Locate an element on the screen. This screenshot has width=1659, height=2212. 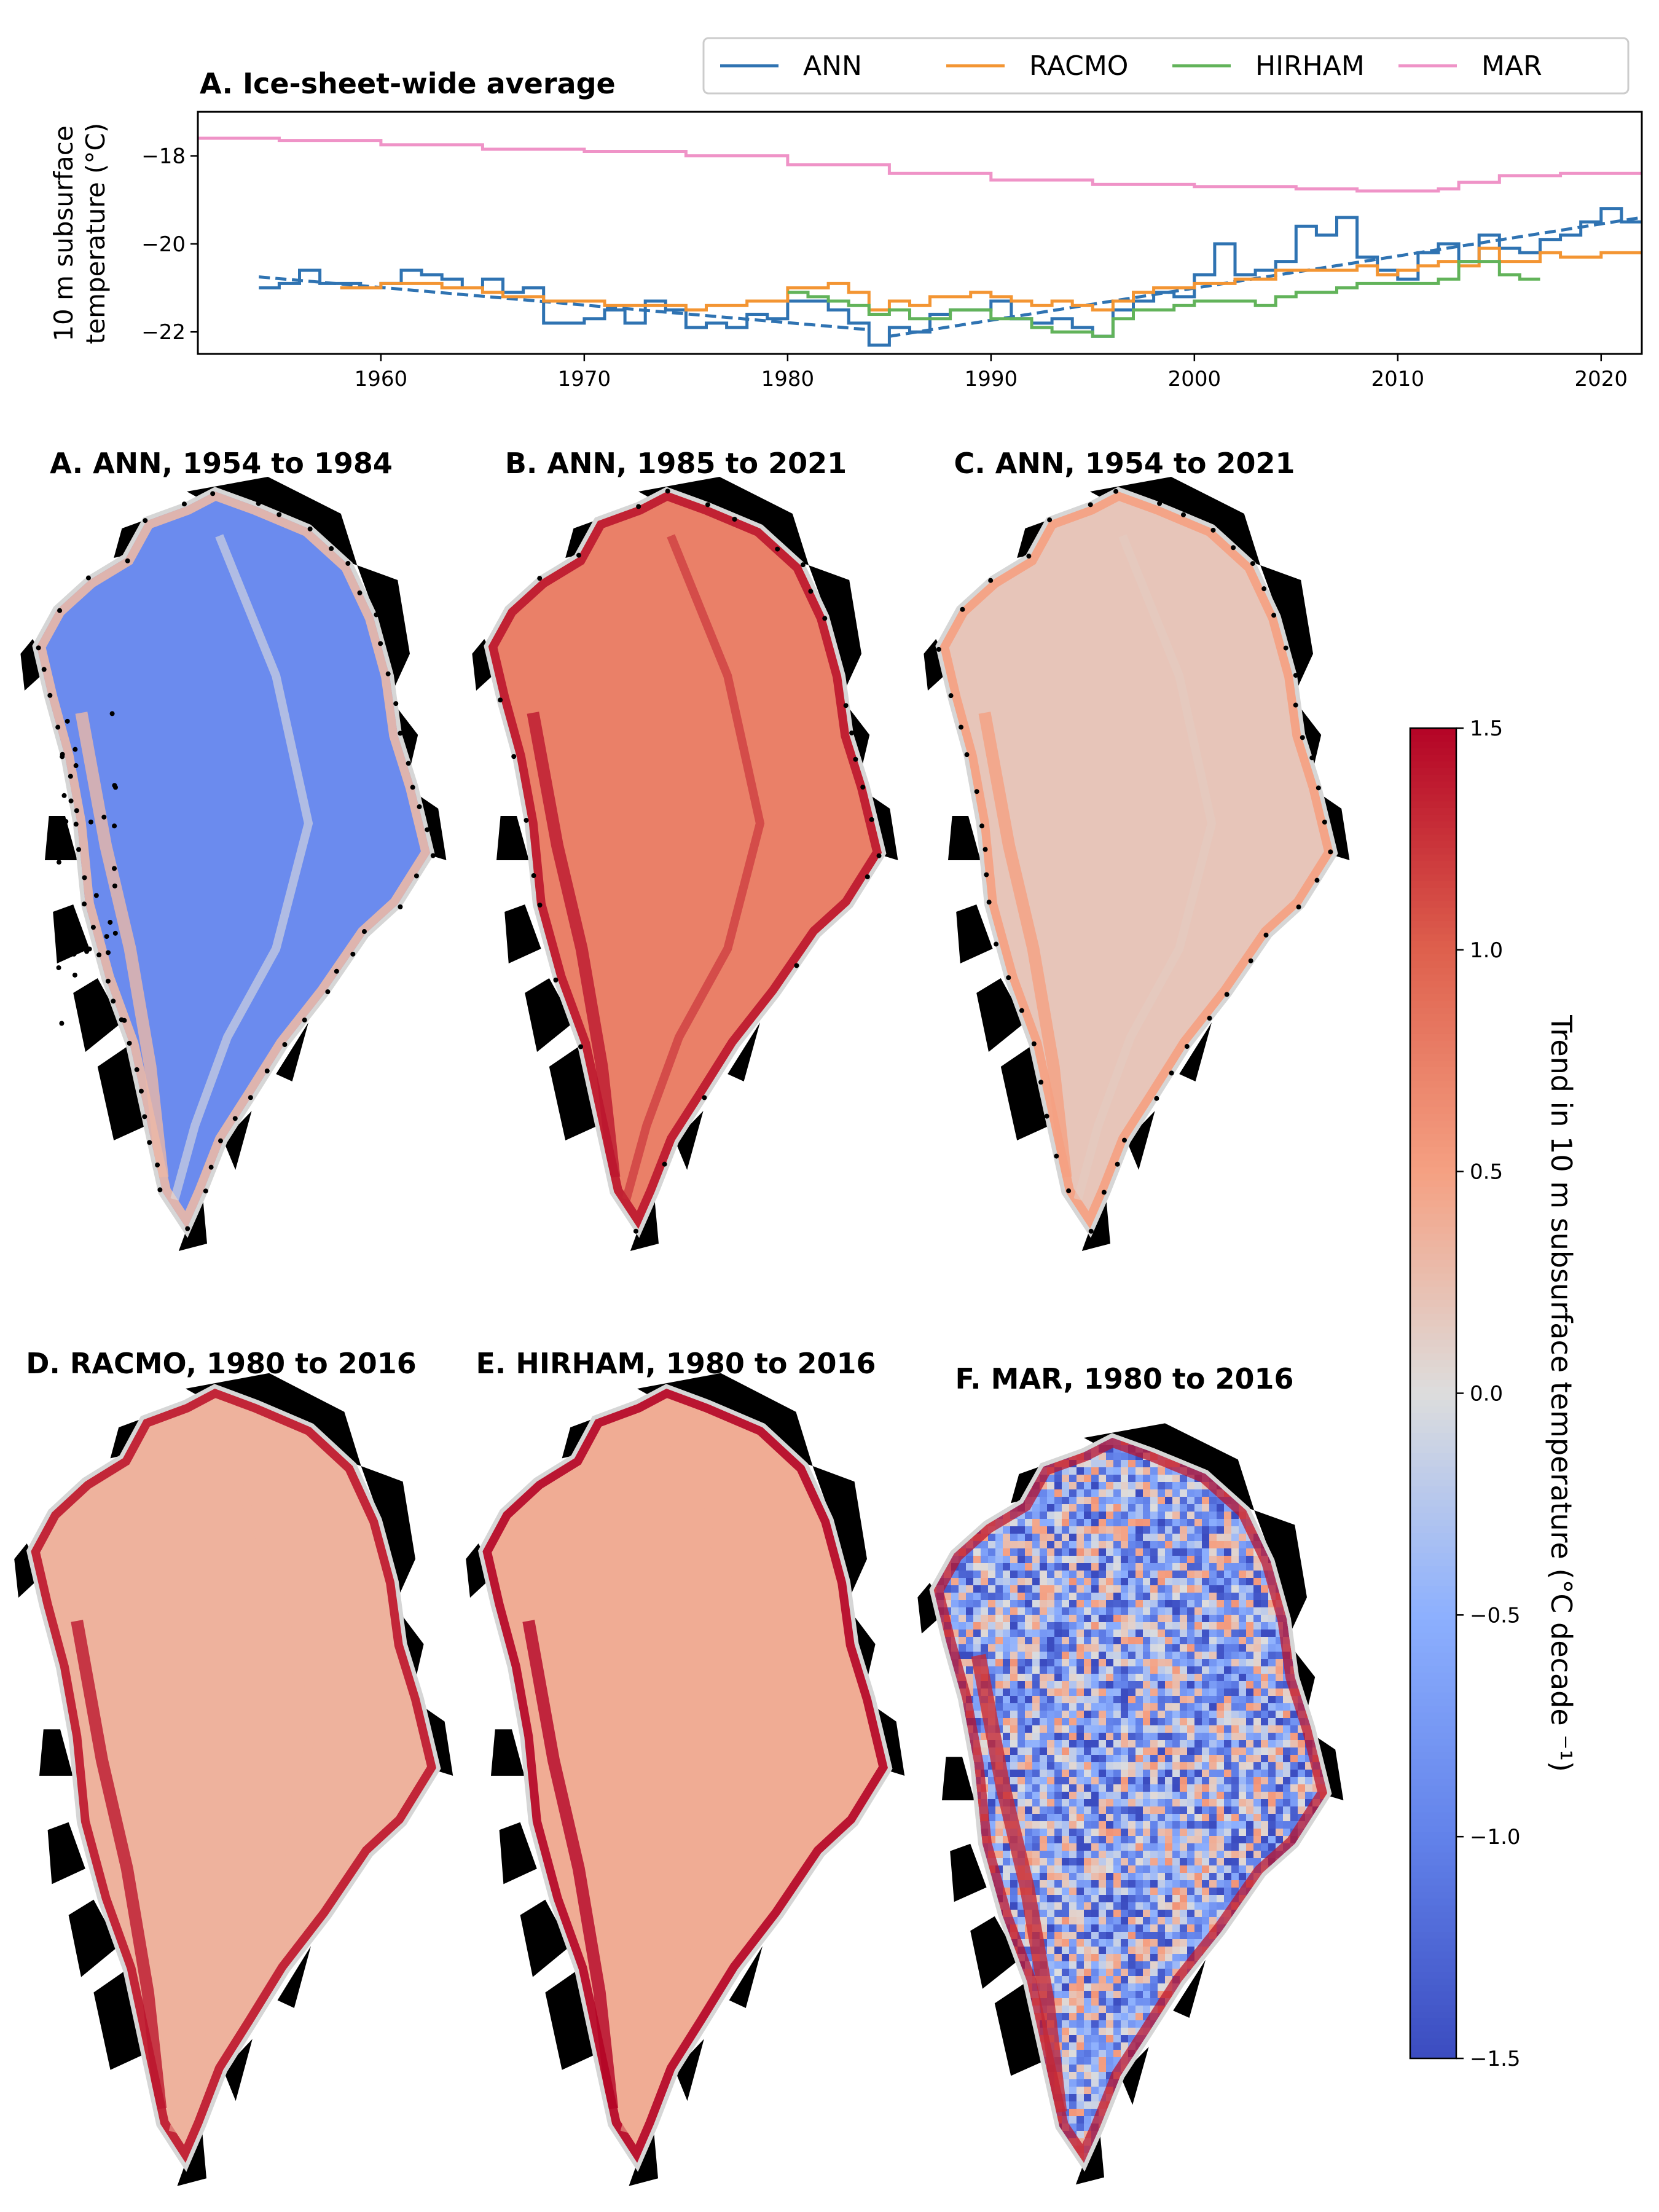
y-tick-label: −20 is located at coordinates (163, 244).